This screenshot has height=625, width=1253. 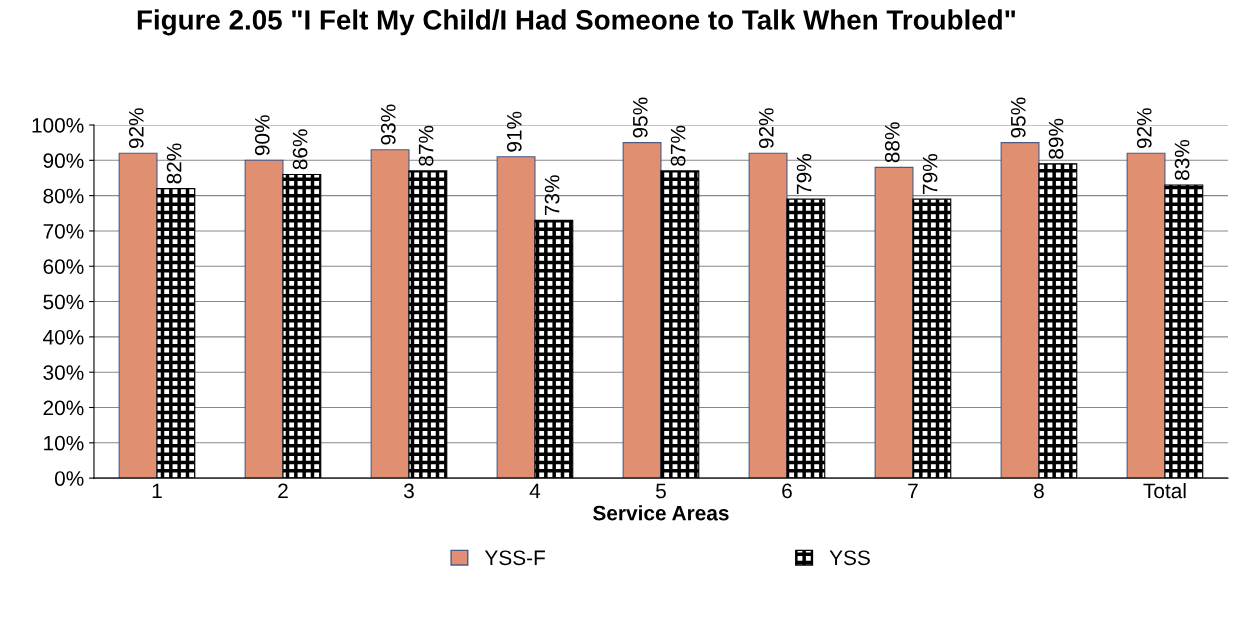 What do you see at coordinates (1182, 159) in the screenshot?
I see `data-label: 83%` at bounding box center [1182, 159].